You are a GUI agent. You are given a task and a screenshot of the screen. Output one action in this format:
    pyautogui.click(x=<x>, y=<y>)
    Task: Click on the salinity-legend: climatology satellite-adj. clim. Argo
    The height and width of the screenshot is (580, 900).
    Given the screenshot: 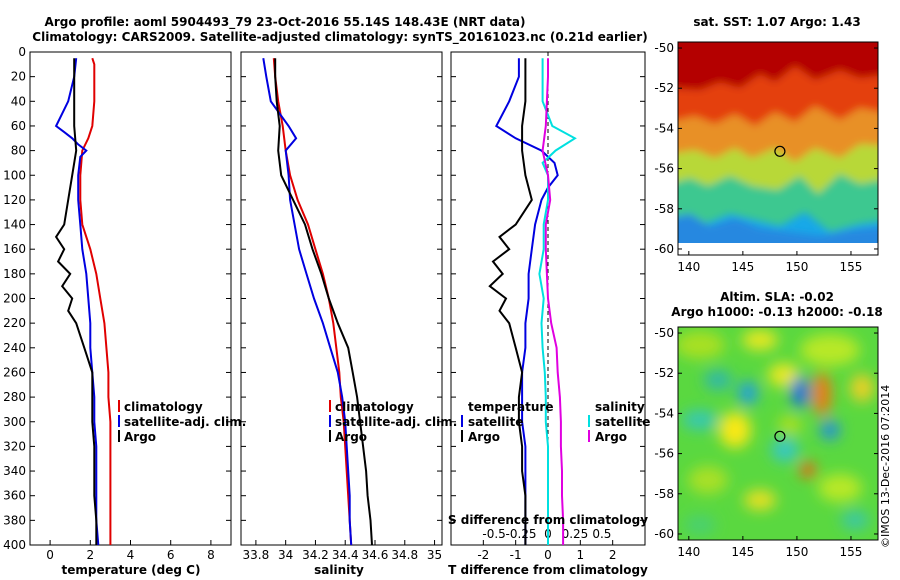 What is the action you would take?
    pyautogui.click(x=393, y=422)
    